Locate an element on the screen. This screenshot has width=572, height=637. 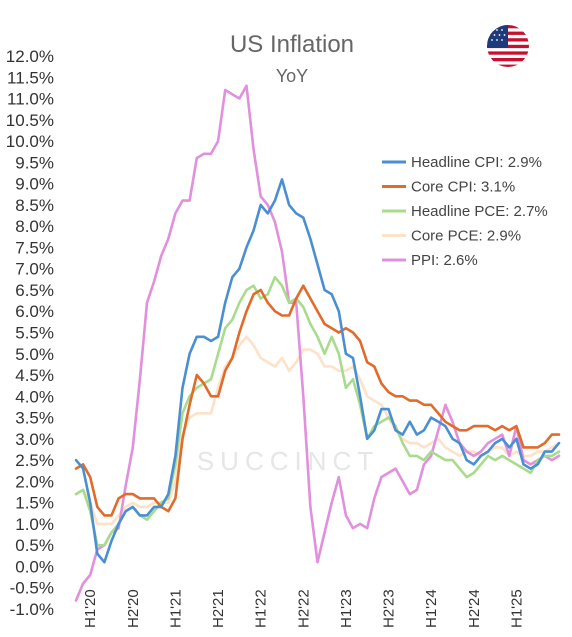
chart-subtitle: YoY is located at coordinates (292, 76).